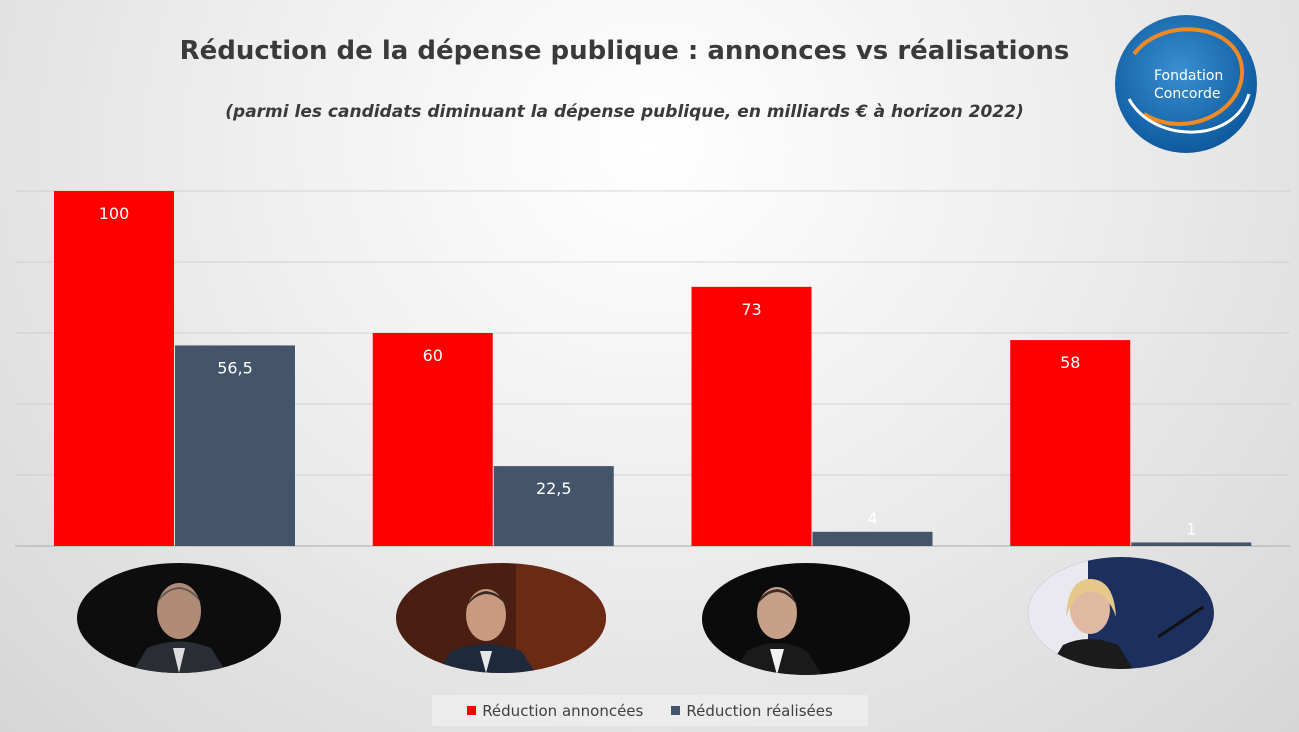 This screenshot has height=732, width=1299. I want to click on candidate-4-portrait, so click(1121, 613).